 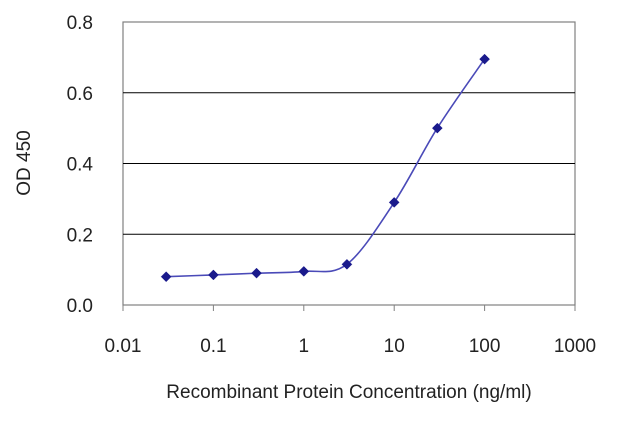 I want to click on x-tick-label: 1000, so click(x=575, y=346).